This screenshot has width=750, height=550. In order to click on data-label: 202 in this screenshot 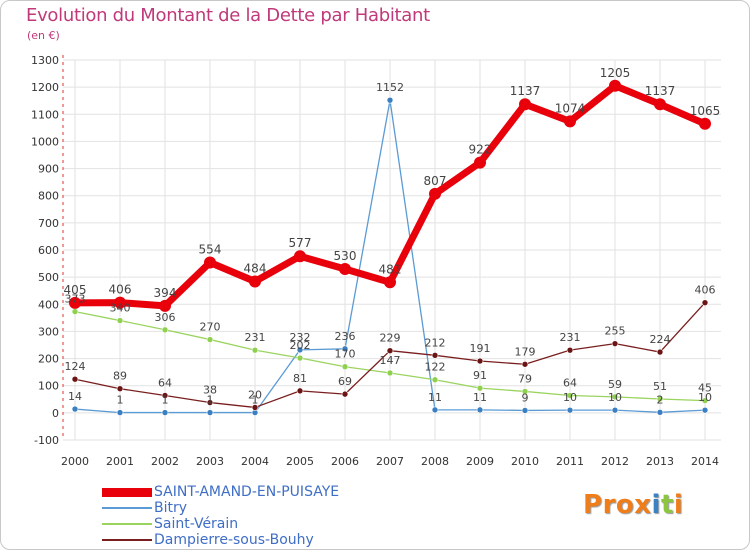, I will do `click(300, 345)`.